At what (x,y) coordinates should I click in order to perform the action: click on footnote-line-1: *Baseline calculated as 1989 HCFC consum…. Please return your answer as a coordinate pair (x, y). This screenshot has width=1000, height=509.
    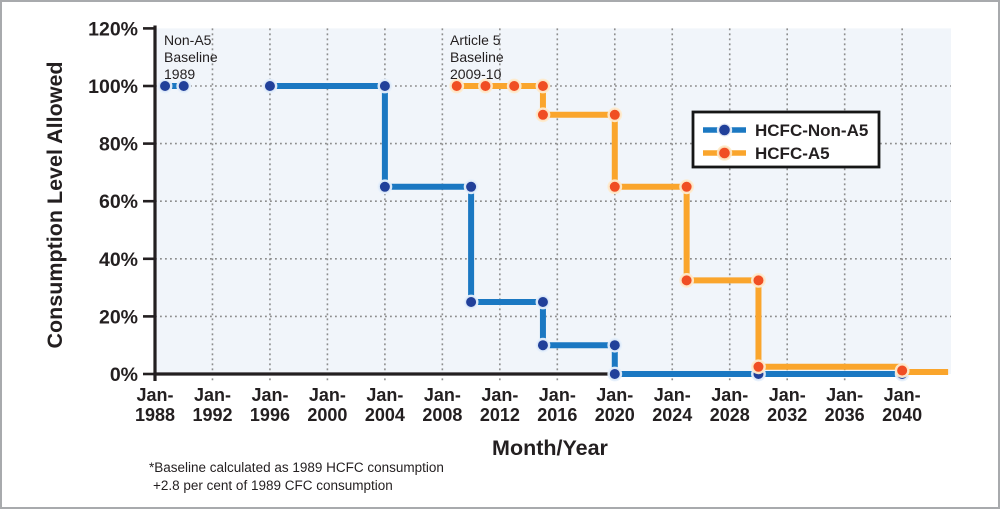
    Looking at the image, I should click on (296, 467).